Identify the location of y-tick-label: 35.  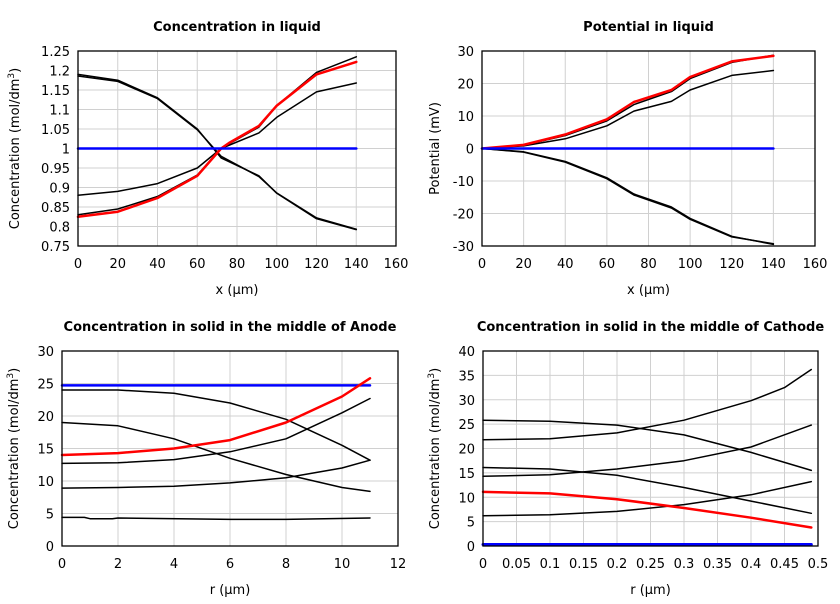
(466, 376).